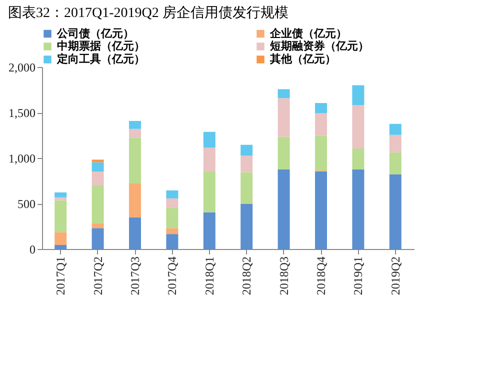 Image resolution: width=477 pixels, height=371 pixels. What do you see at coordinates (100, 59) in the screenshot?
I see `legend-label: 定向工具（亿元）` at bounding box center [100, 59].